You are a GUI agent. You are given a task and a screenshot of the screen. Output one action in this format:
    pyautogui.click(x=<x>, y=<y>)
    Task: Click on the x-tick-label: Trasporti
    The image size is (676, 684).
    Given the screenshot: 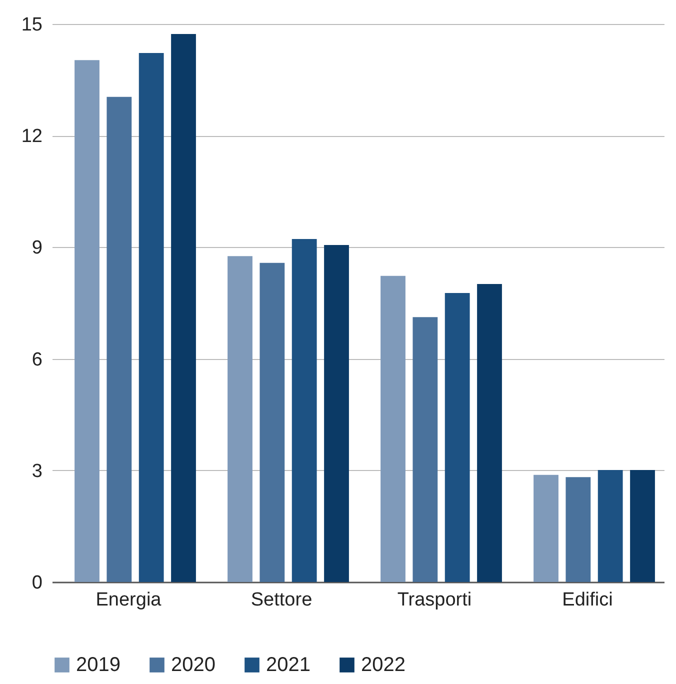 What is the action you would take?
    pyautogui.click(x=434, y=600)
    